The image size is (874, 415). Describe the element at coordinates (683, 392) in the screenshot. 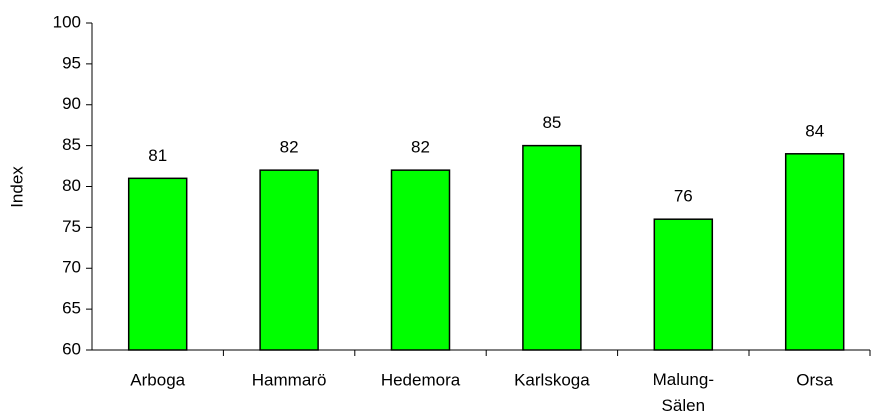

I see `x-tick-label: Malung-Sälen` at that location.